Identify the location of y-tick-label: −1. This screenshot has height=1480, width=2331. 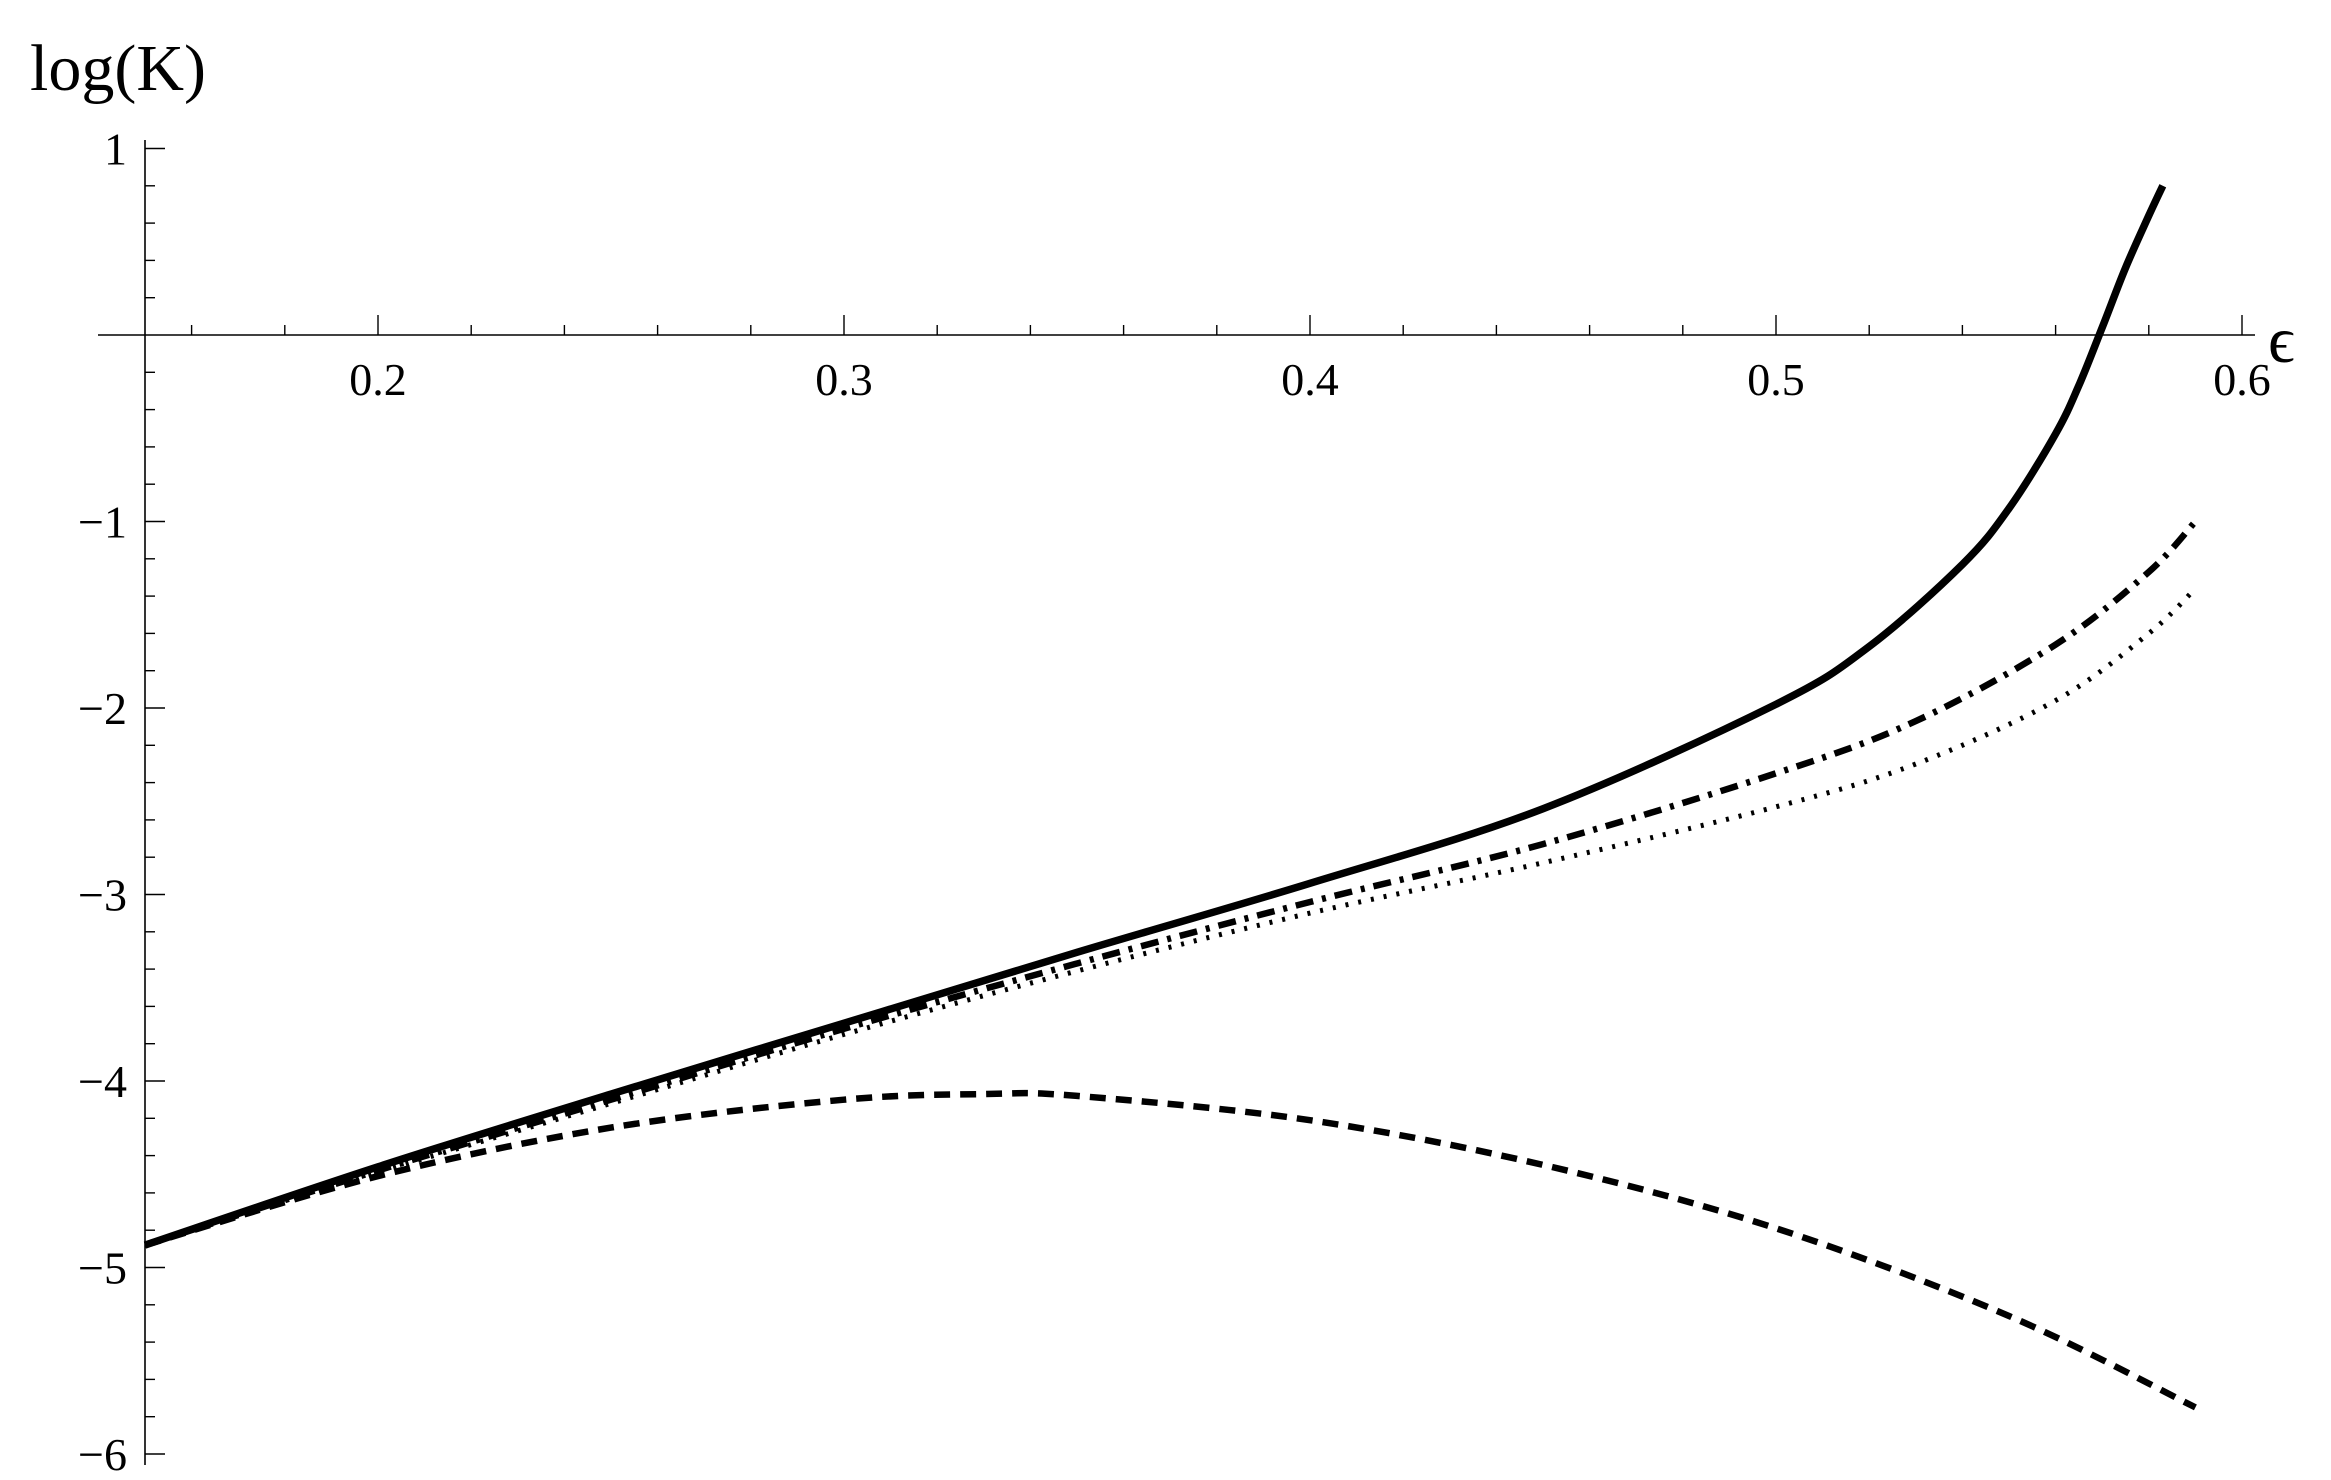
(102, 522).